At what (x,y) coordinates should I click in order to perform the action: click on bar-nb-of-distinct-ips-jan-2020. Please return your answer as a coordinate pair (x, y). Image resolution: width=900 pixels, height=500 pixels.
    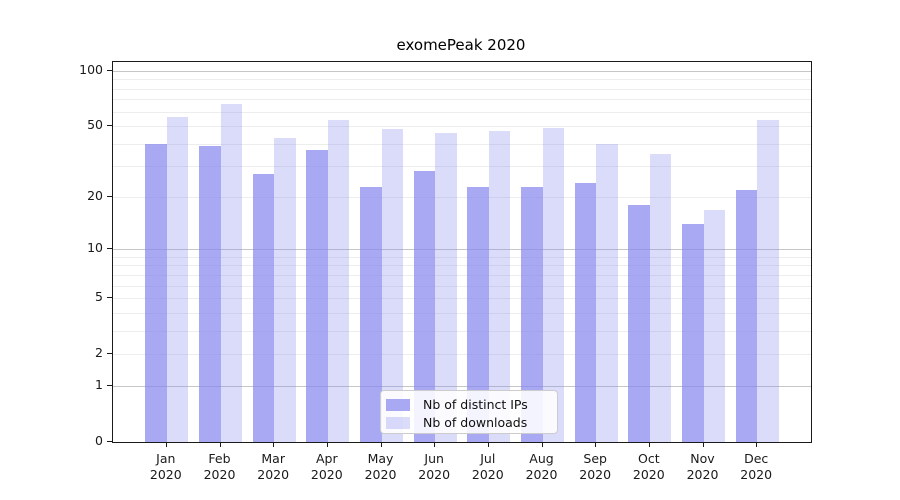
    Looking at the image, I should click on (156, 292).